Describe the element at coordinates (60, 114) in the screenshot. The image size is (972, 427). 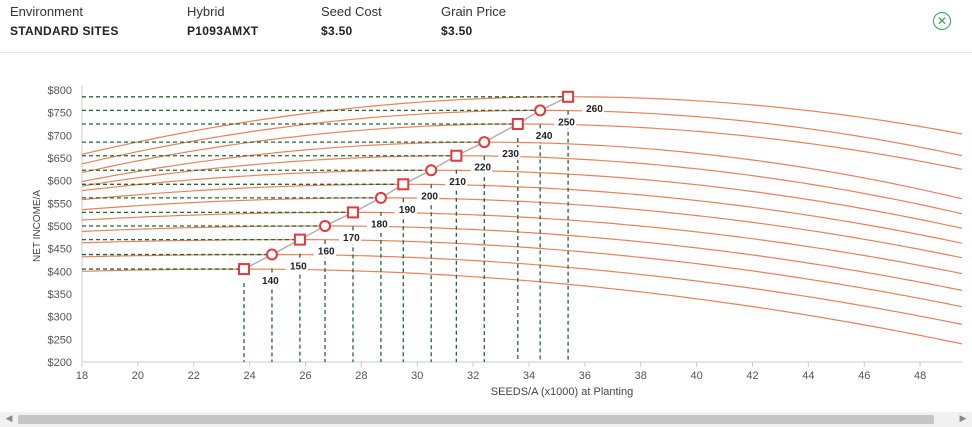
I see `y-tick-label: $750` at that location.